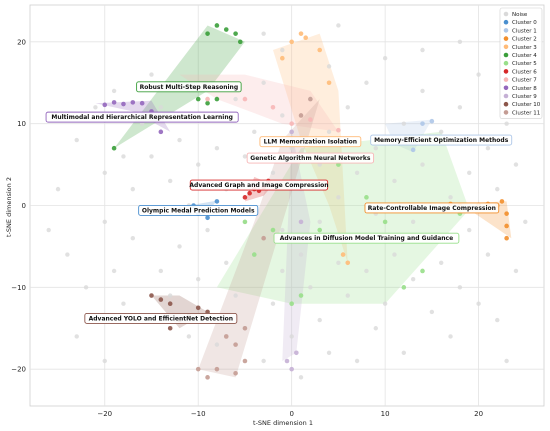 This screenshot has width=550, height=431. What do you see at coordinates (161, 318) in the screenshot?
I see `cluster-label: Advanced YOLO and EfficientNet Detection` at bounding box center [161, 318].